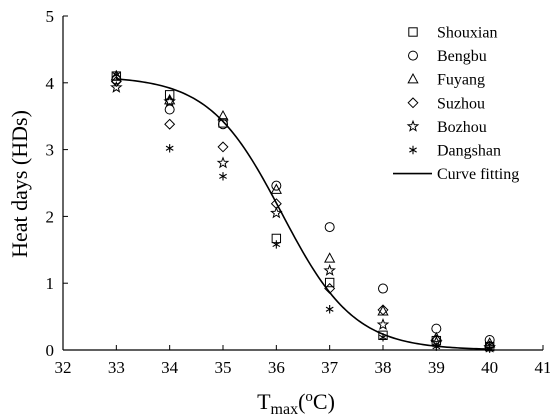 Image resolution: width=550 pixels, height=418 pixels. What do you see at coordinates (461, 80) in the screenshot?
I see `legend-label: Fuyang` at bounding box center [461, 80].